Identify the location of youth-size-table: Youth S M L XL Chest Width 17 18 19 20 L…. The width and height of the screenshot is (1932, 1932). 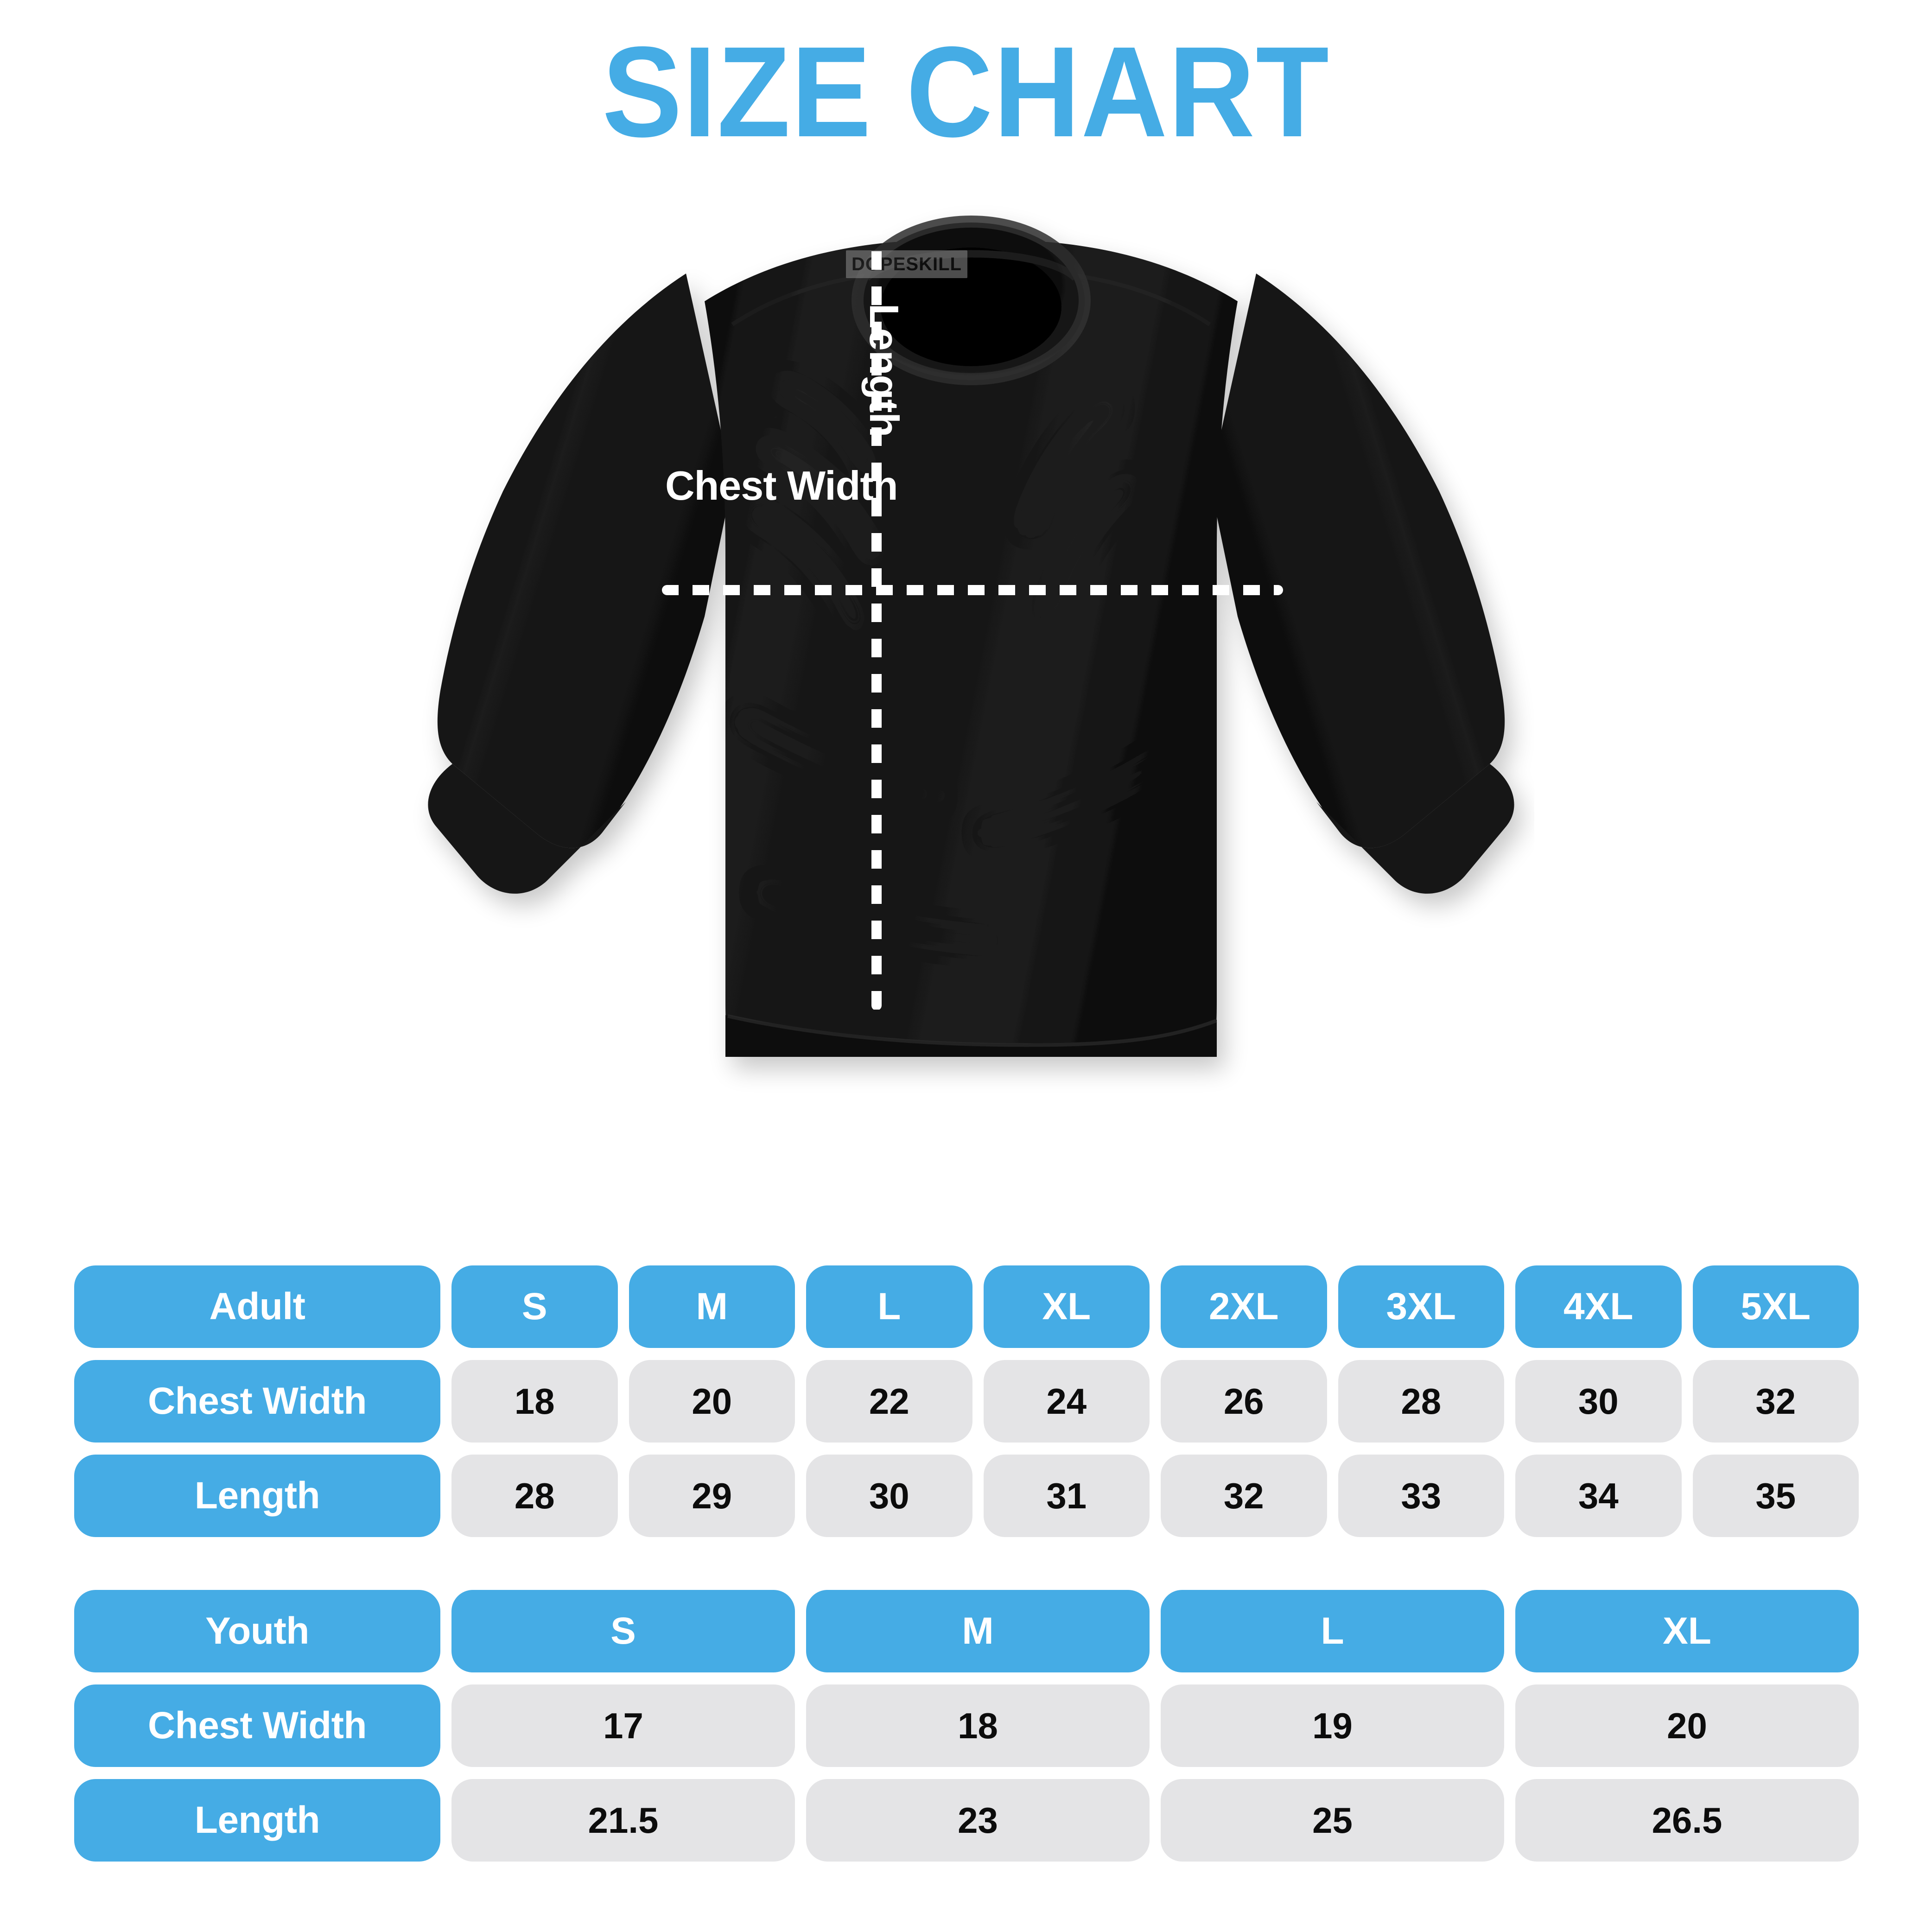
(966, 1726).